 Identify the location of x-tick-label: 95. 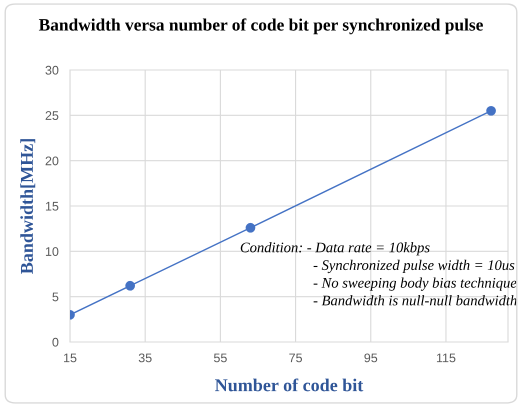
(371, 357).